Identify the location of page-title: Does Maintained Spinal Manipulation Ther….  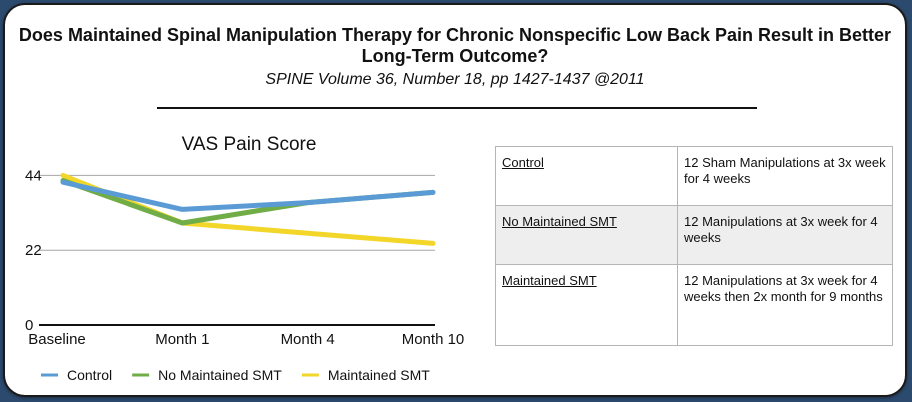
(455, 45).